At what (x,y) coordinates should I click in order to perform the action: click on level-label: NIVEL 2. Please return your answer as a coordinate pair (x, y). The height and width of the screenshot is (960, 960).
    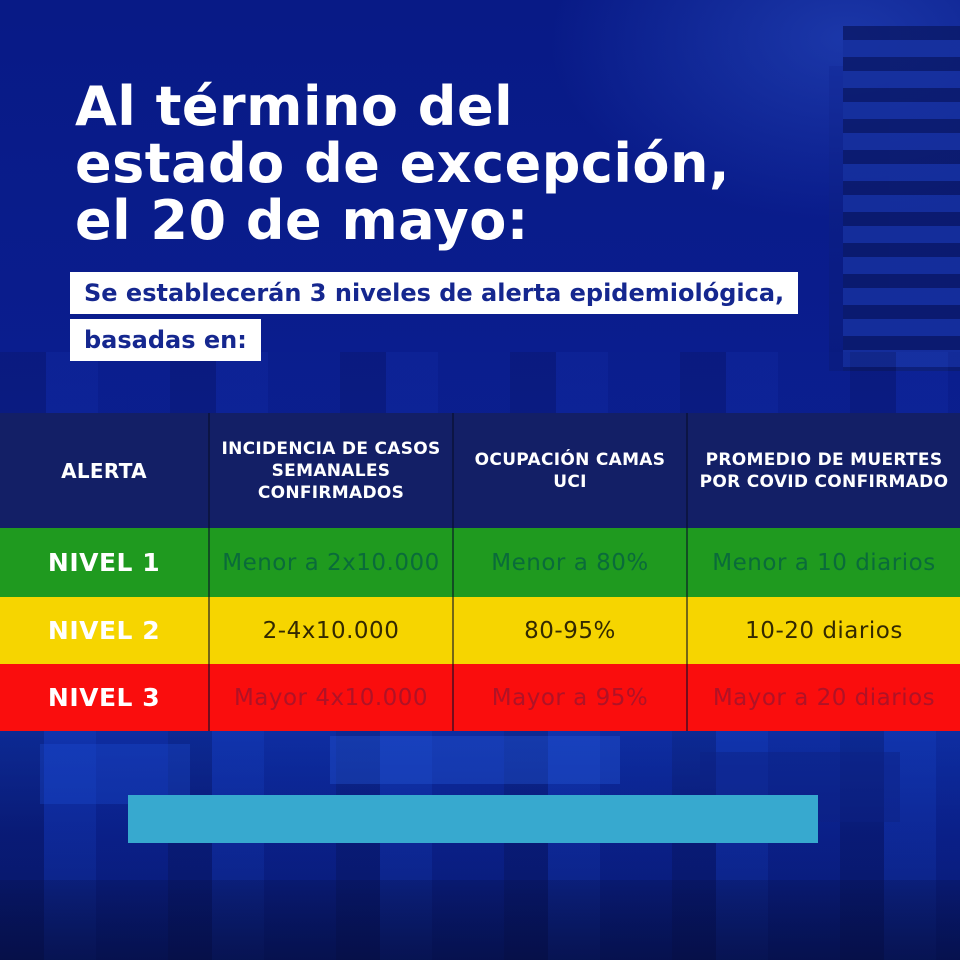
    Looking at the image, I should click on (104, 630).